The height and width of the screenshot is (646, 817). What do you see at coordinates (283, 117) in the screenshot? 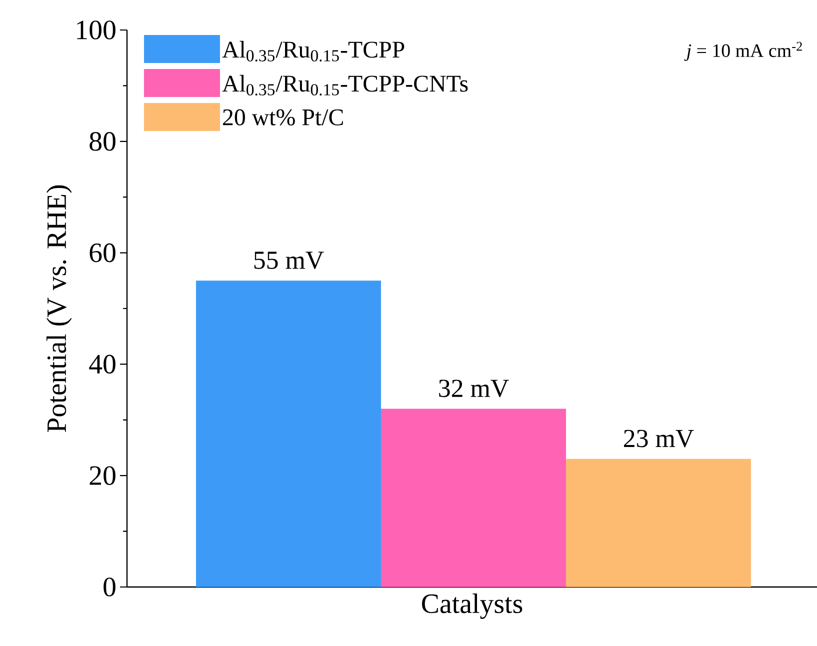
I see `legend-label: 20 wt% Pt/C` at bounding box center [283, 117].